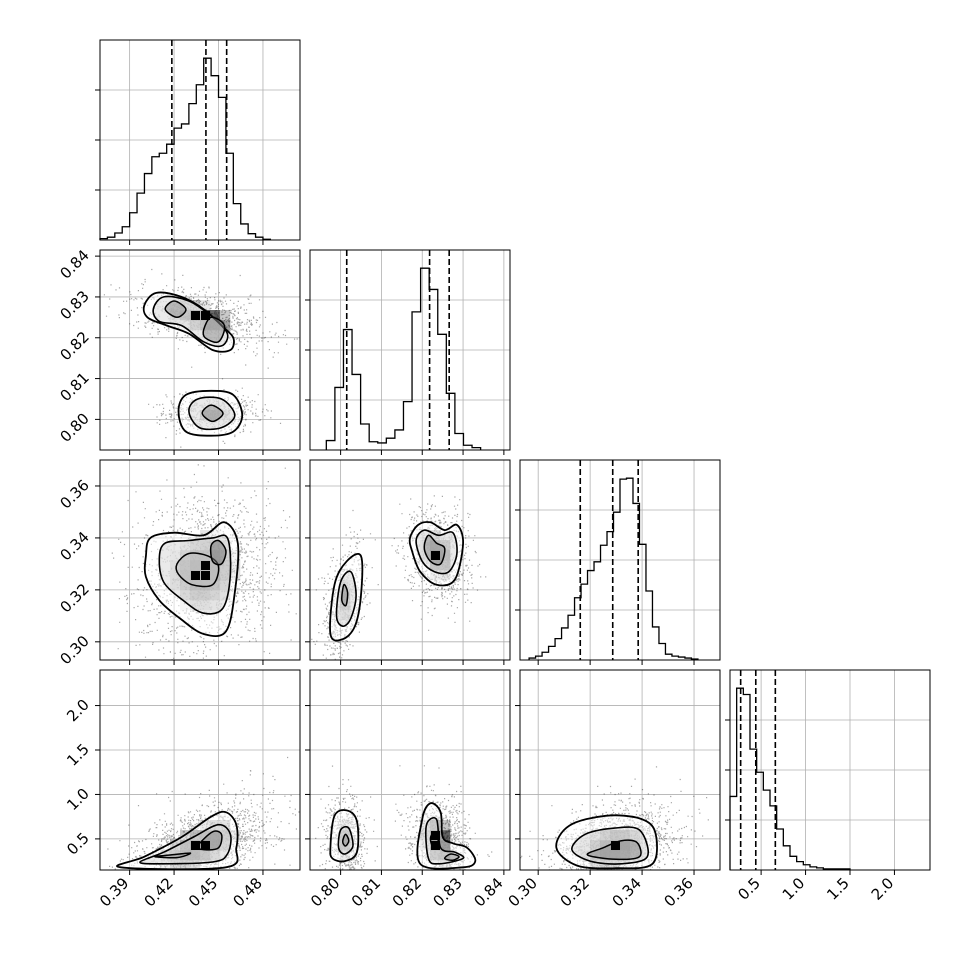 This screenshot has width=970, height=970. I want to click on x-tick-label: 0.32, so click(575, 892).